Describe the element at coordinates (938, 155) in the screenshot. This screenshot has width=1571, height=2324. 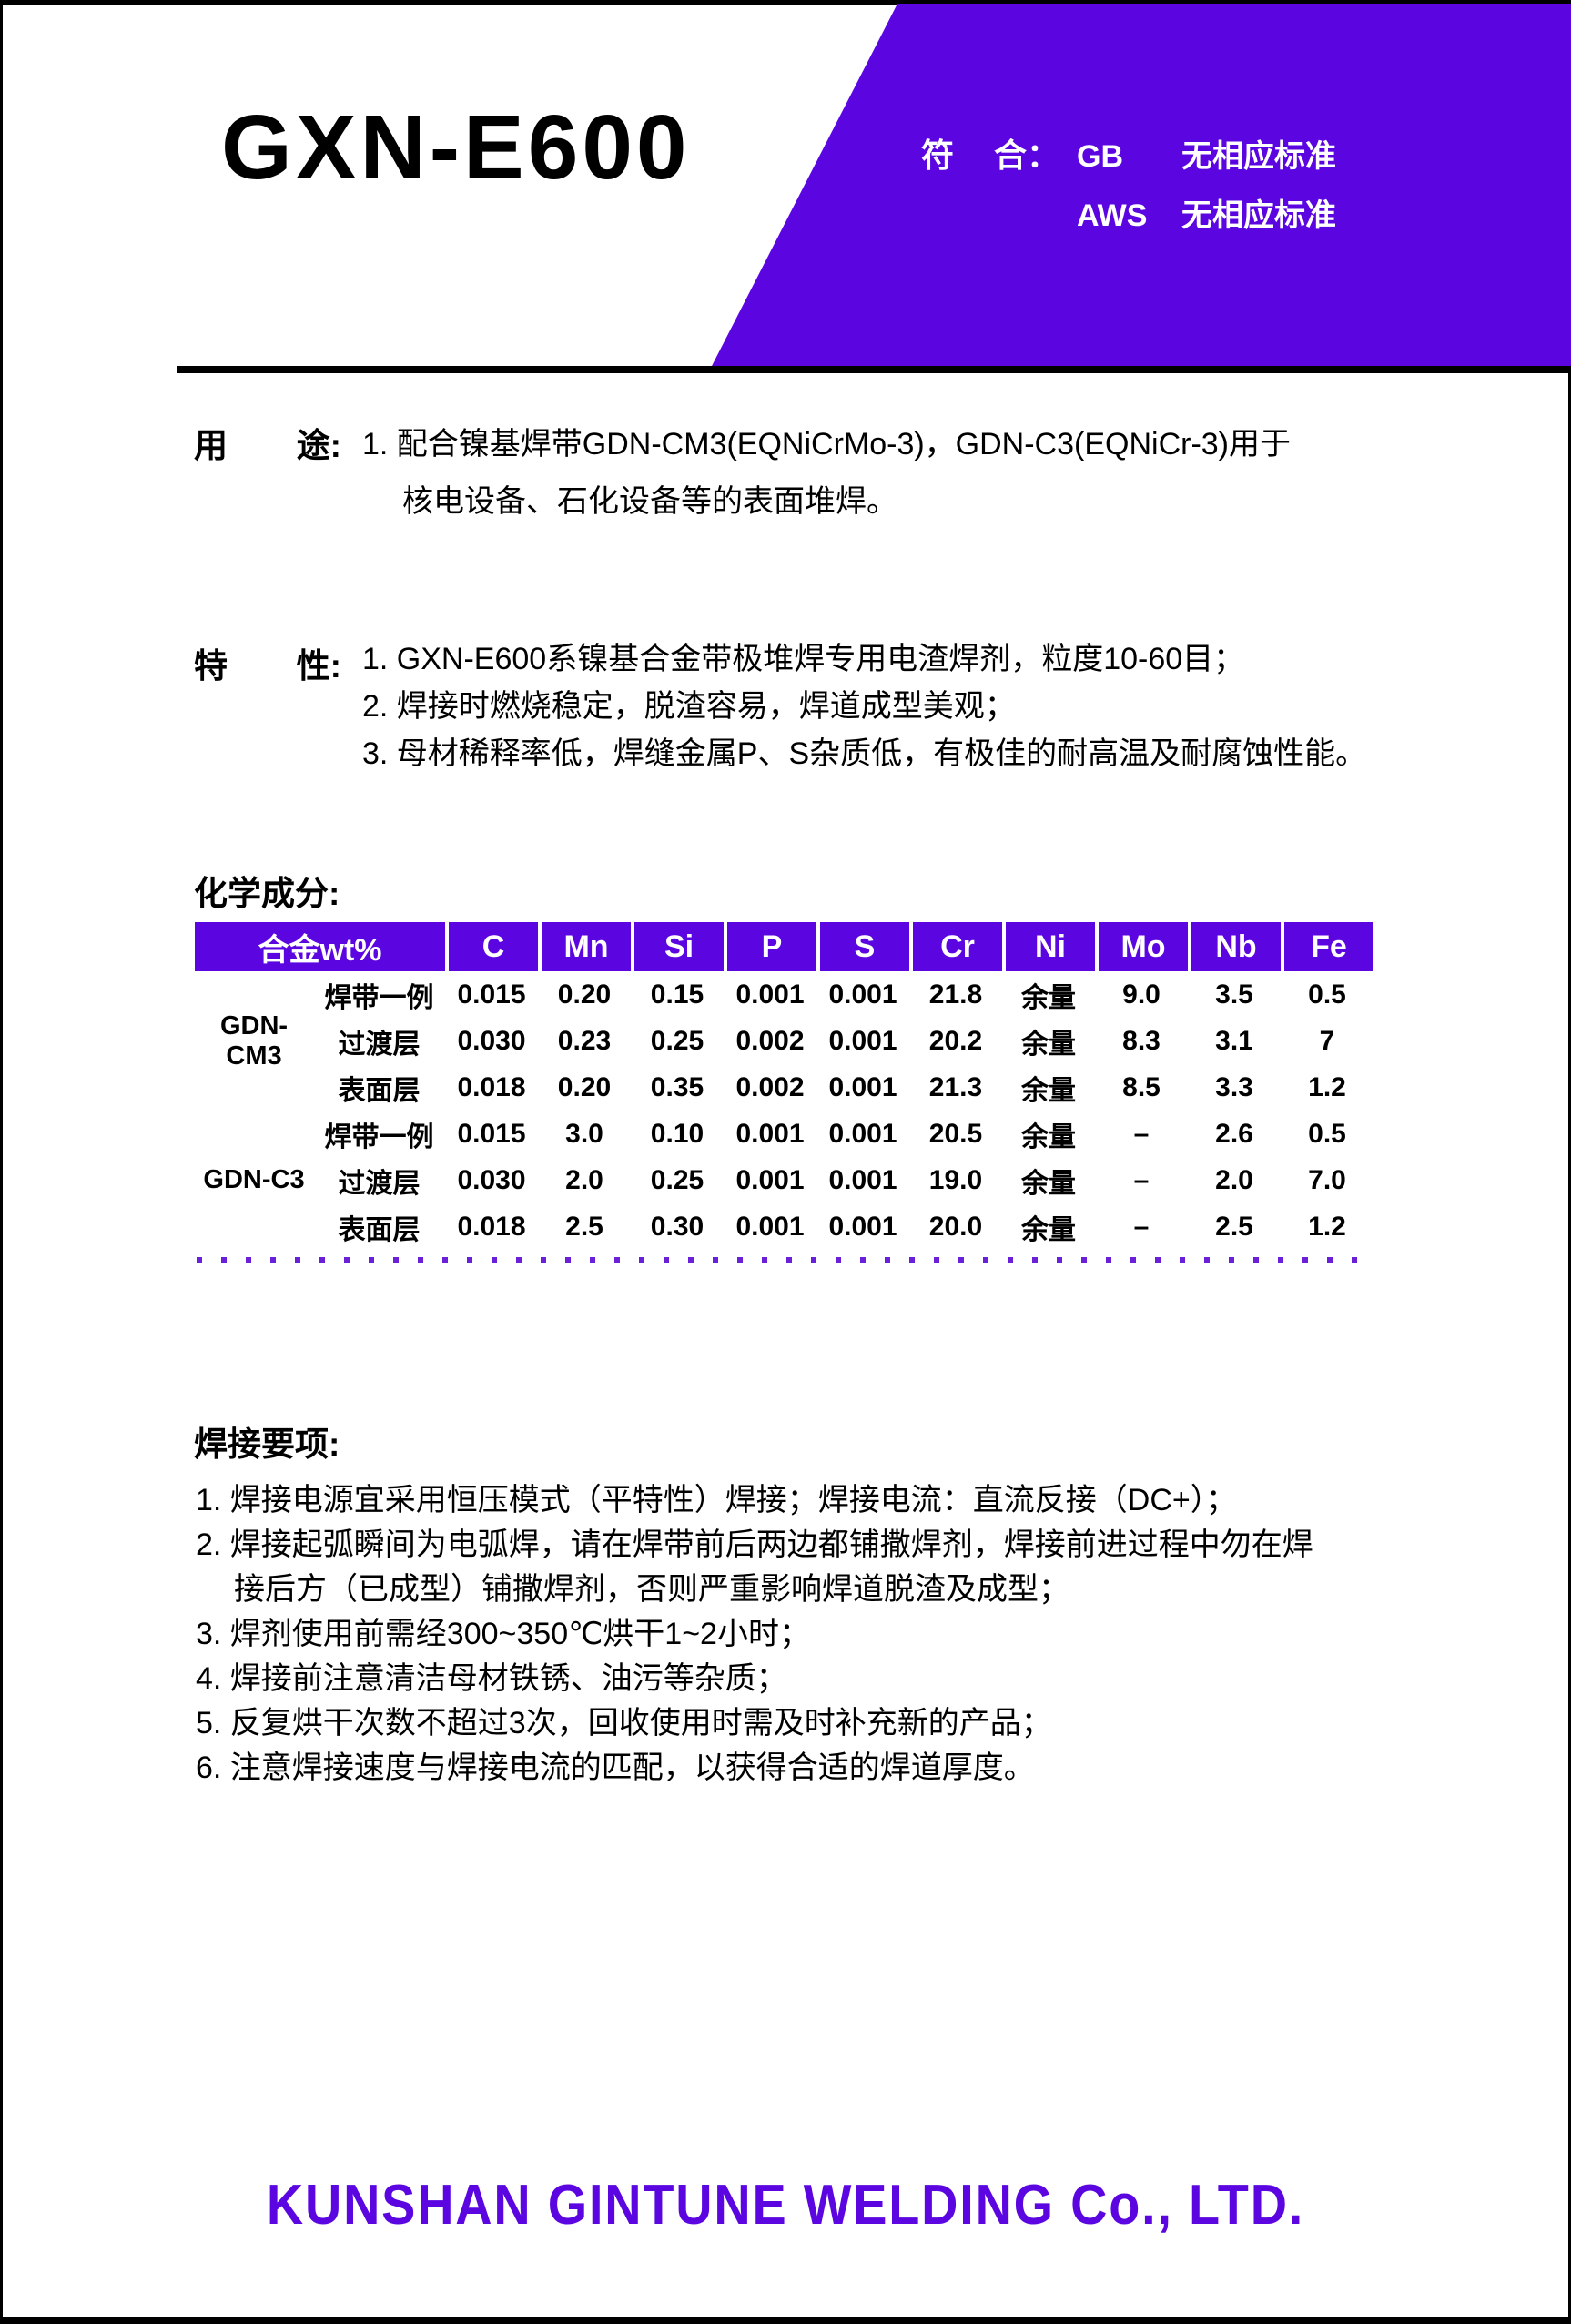
I see `standards-label-char1: 符` at that location.